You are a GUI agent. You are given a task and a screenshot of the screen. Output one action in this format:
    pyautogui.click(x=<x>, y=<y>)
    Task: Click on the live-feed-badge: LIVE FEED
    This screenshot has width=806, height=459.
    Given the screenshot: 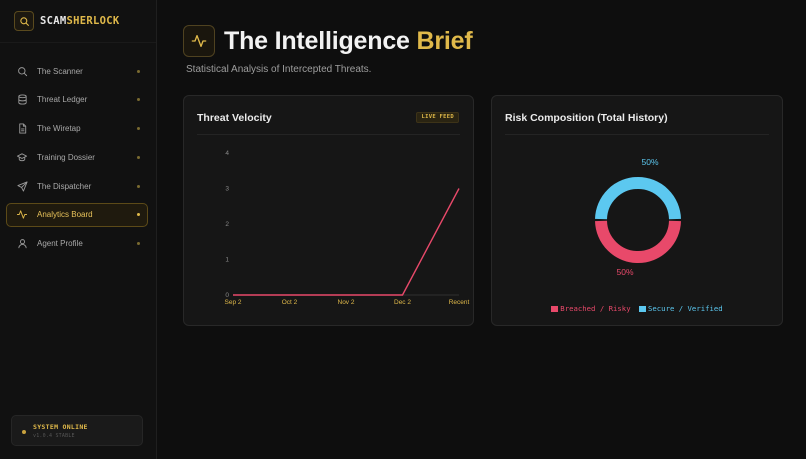 What is the action you would take?
    pyautogui.click(x=437, y=117)
    